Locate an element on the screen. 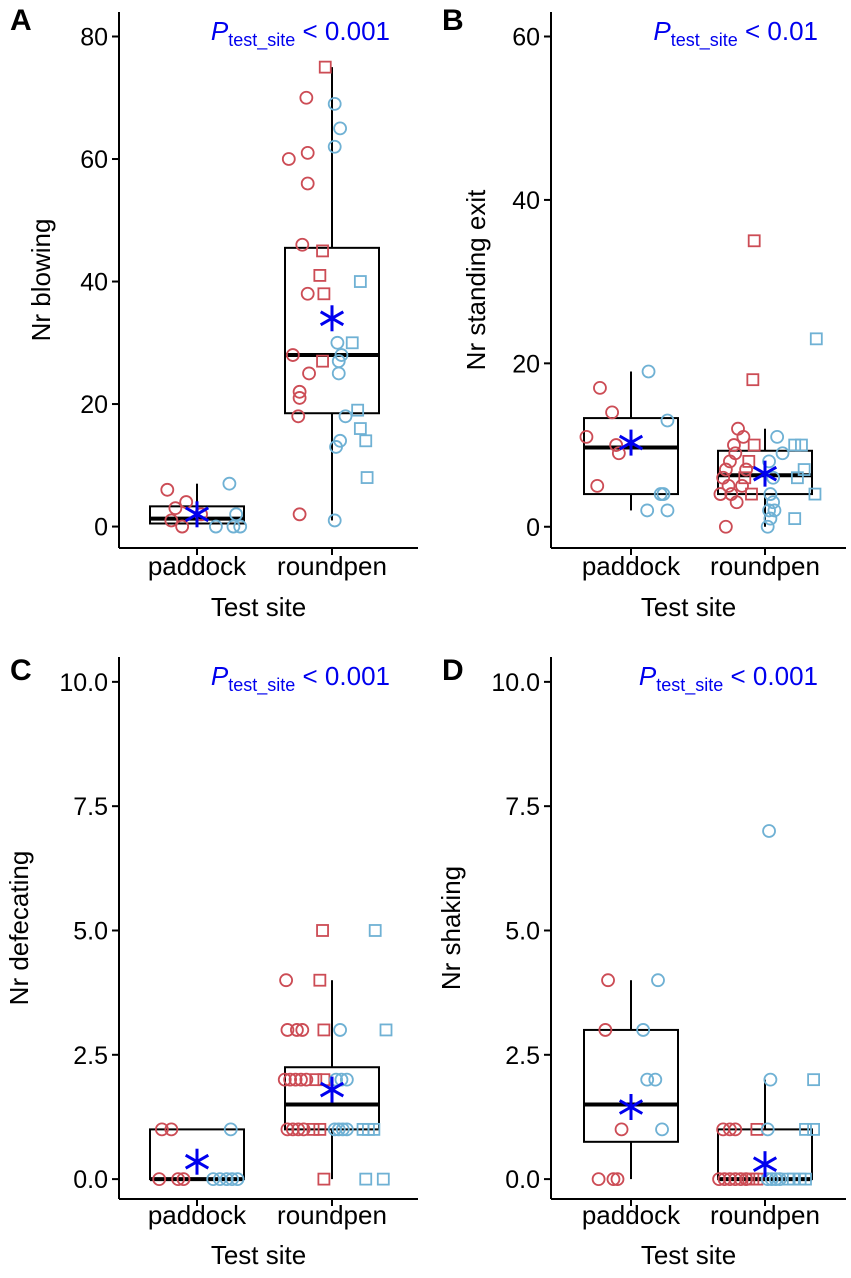 The image size is (851, 1278). p-value-annotation: Ptest_site < 0.001 is located at coordinates (300, 678).